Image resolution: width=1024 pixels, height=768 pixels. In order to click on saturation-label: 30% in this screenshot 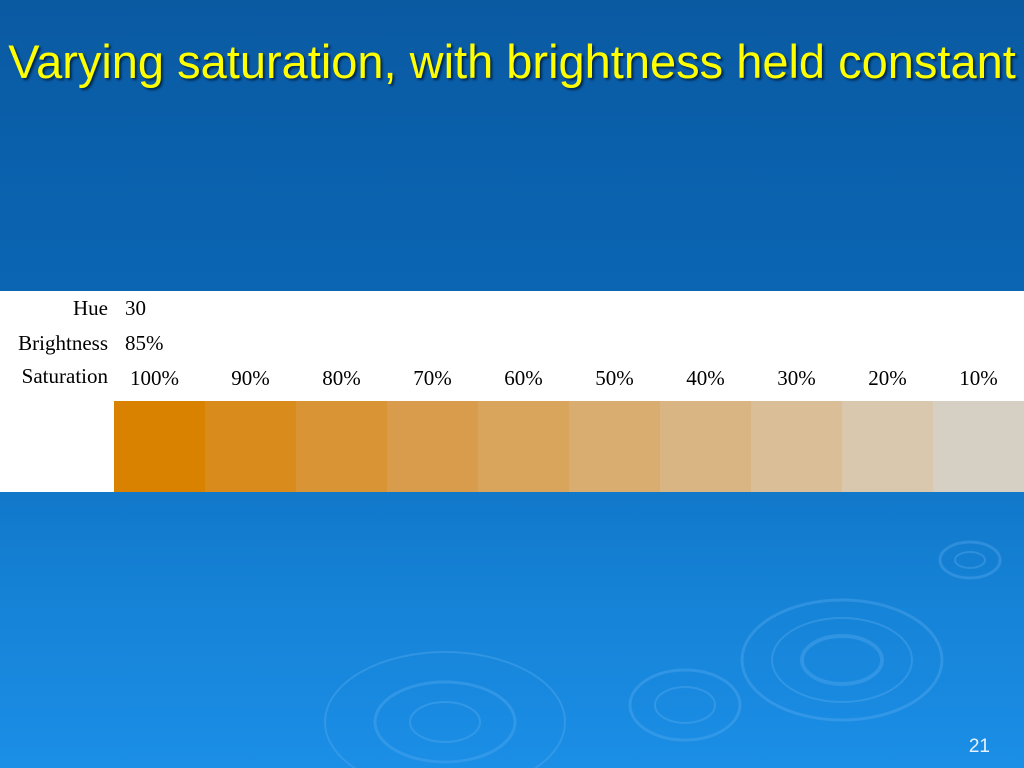, I will do `click(796, 378)`.